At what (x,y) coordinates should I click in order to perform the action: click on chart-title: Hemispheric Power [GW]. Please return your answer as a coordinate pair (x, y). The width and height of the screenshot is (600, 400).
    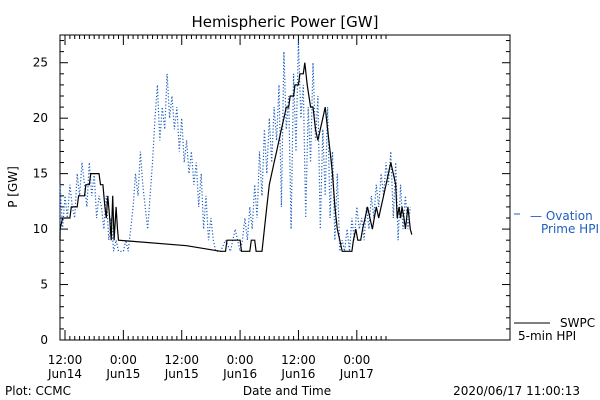
    Looking at the image, I should click on (285, 22).